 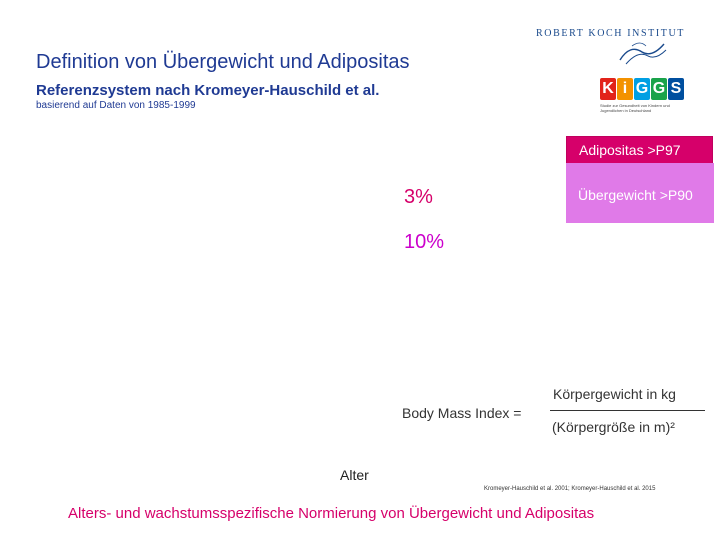 What do you see at coordinates (116, 105) in the screenshot?
I see `data-basis-note: basierend auf Daten von 1985-1999` at bounding box center [116, 105].